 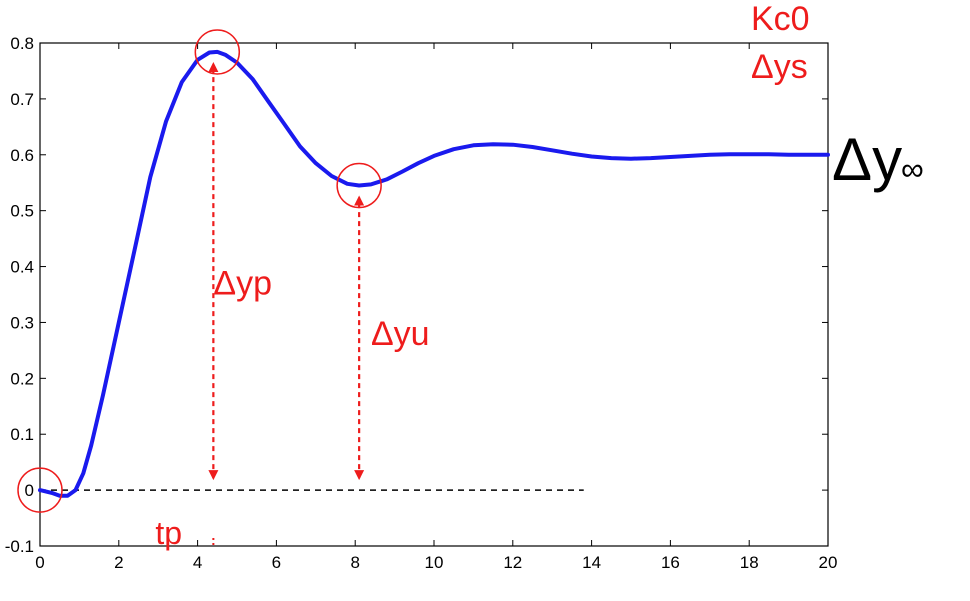 I want to click on marker-circle-peak, so click(x=217, y=52).